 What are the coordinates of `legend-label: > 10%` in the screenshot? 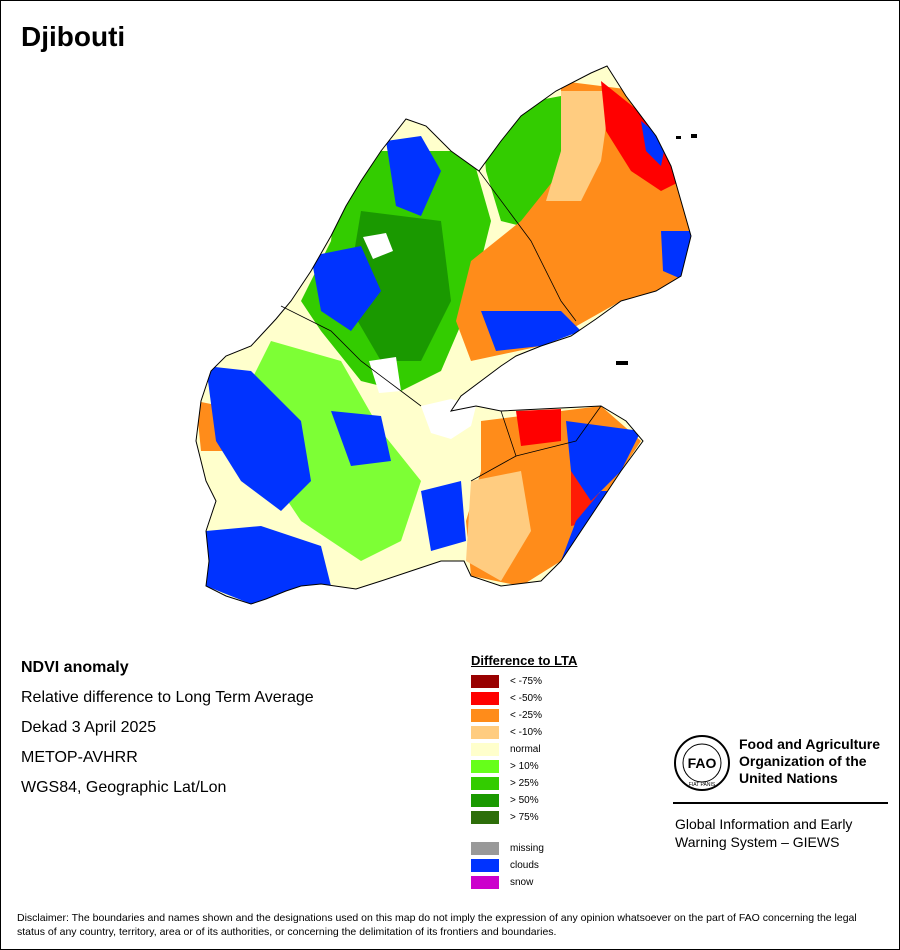 It's located at (524, 766).